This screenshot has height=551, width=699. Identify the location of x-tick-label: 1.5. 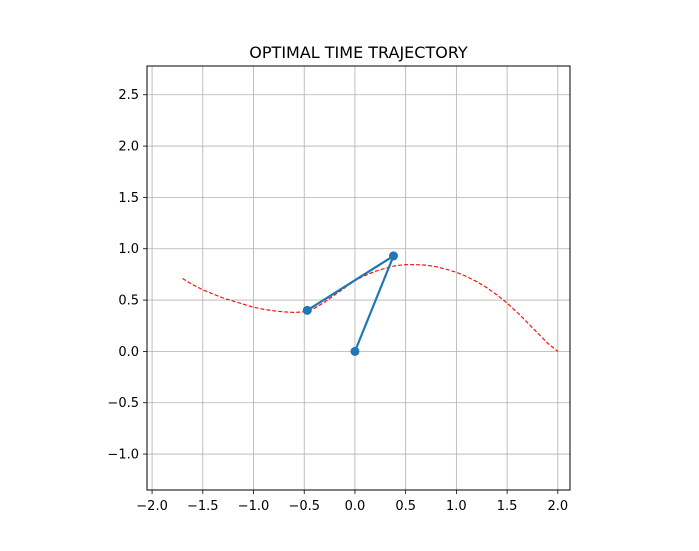
(507, 506).